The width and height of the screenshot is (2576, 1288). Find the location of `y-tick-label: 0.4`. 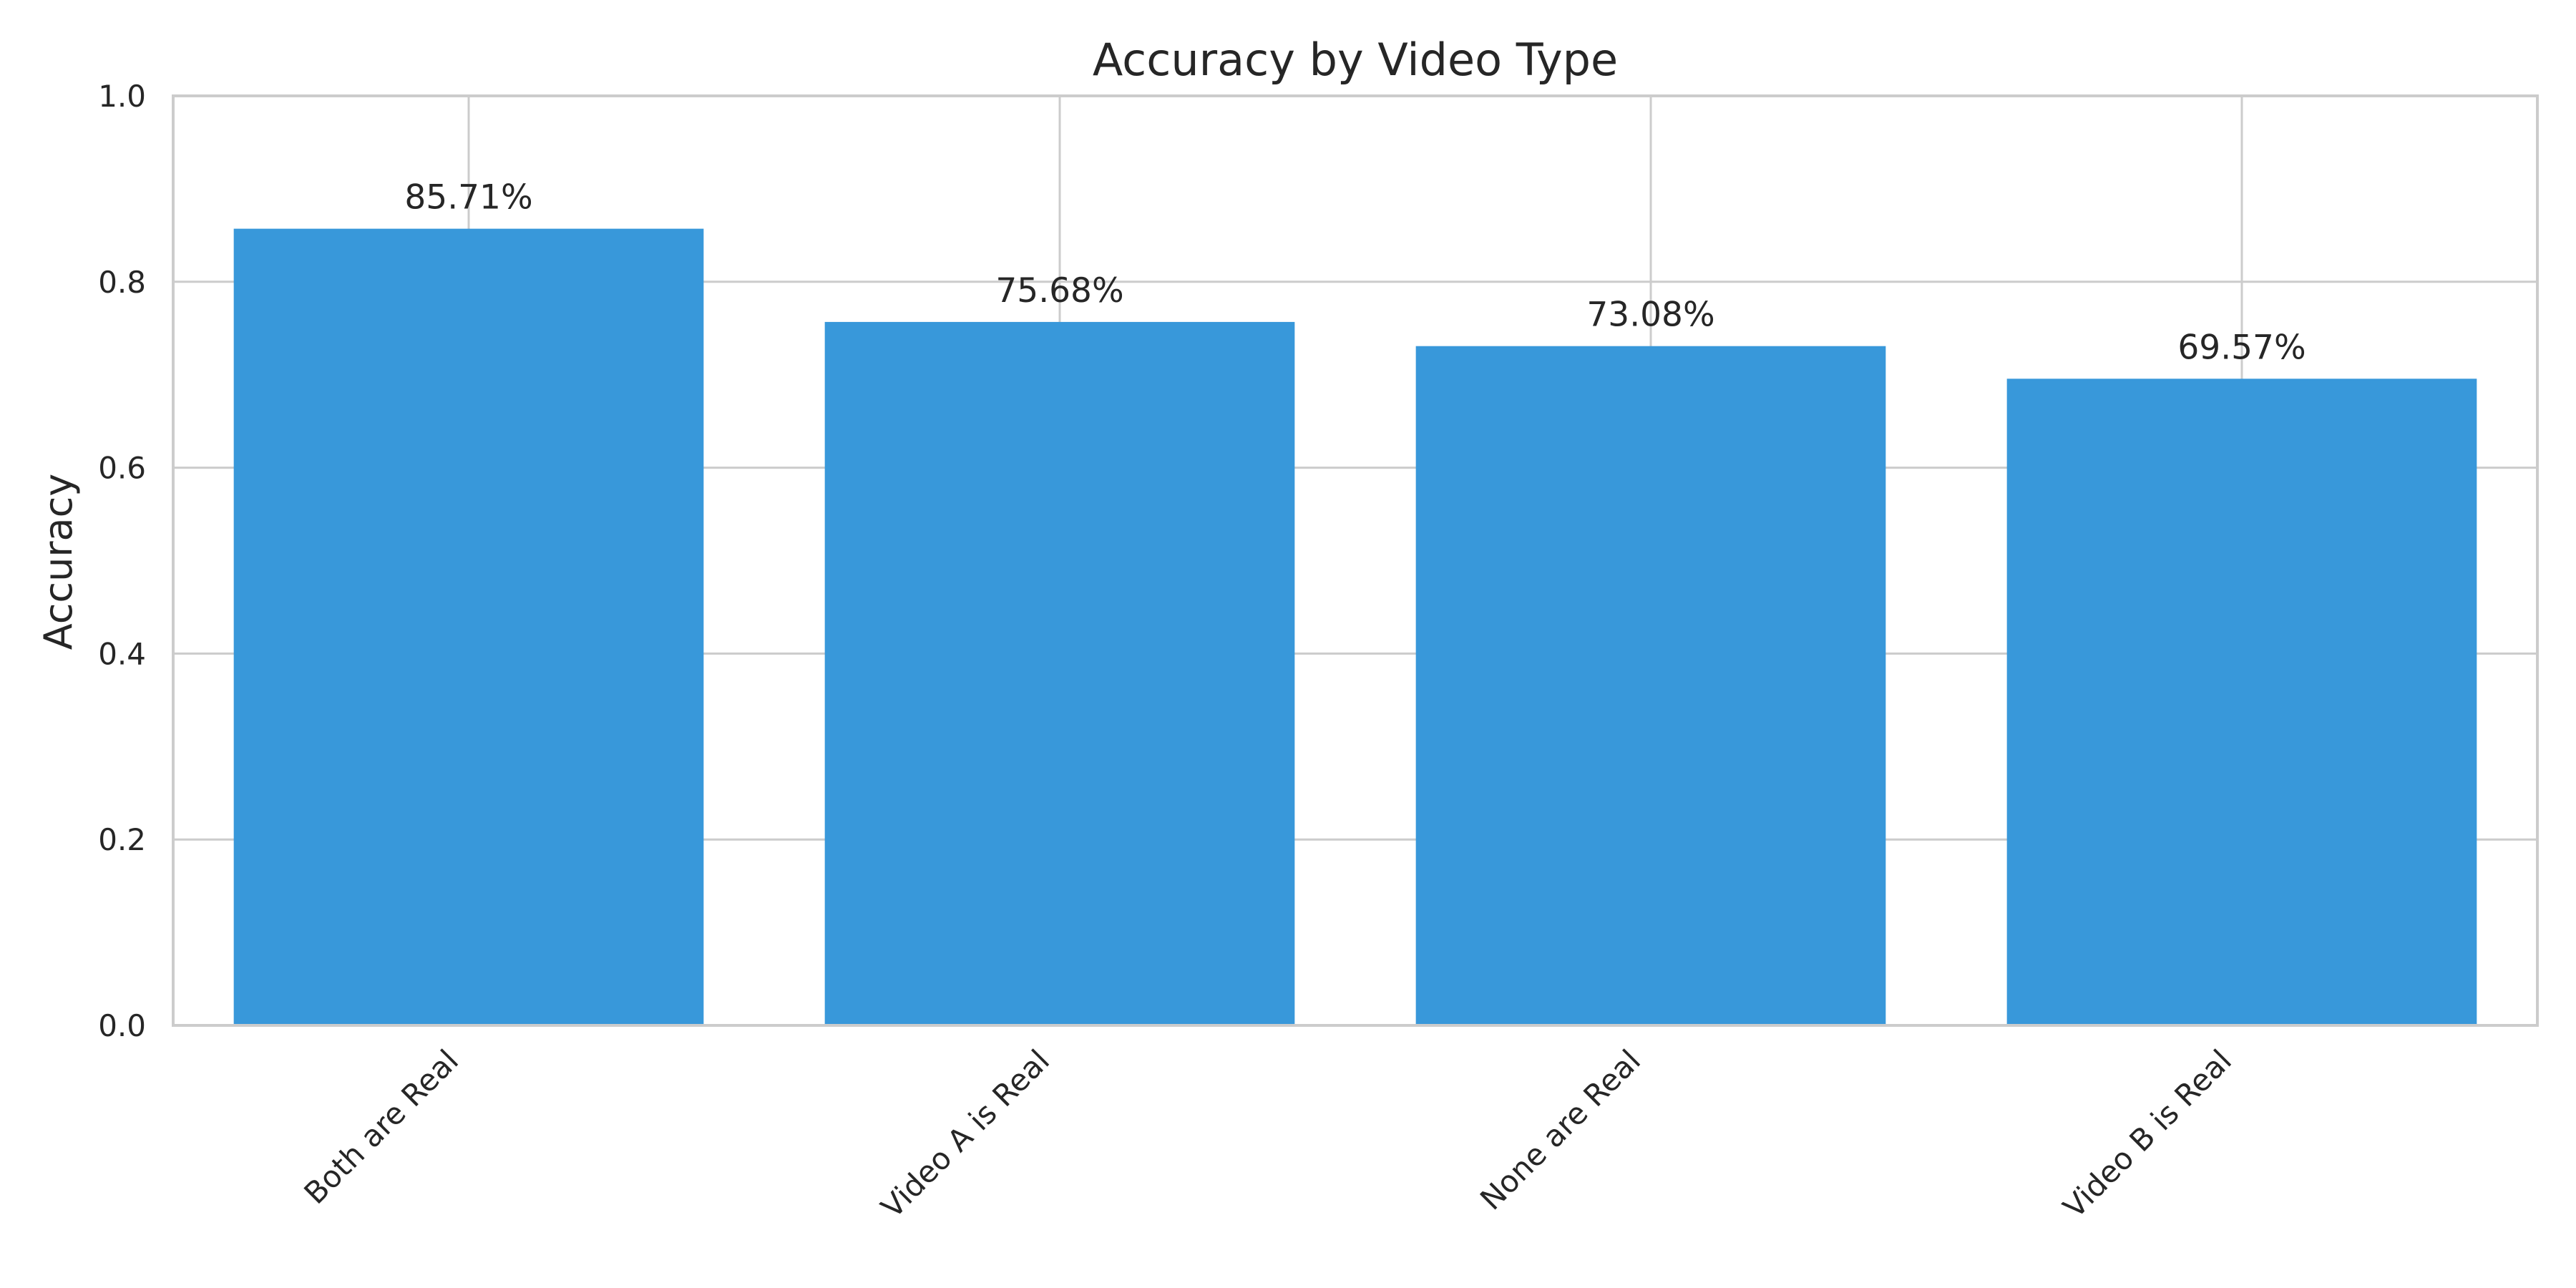

y-tick-label: 0.4 is located at coordinates (122, 653).